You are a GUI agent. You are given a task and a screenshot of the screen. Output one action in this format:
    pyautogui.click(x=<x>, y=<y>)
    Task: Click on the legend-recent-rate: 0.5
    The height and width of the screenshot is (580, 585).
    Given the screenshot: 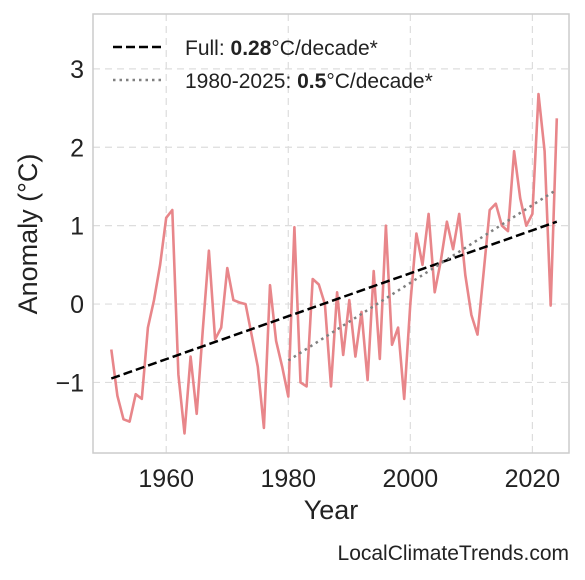 What is the action you would take?
    pyautogui.click(x=312, y=81)
    